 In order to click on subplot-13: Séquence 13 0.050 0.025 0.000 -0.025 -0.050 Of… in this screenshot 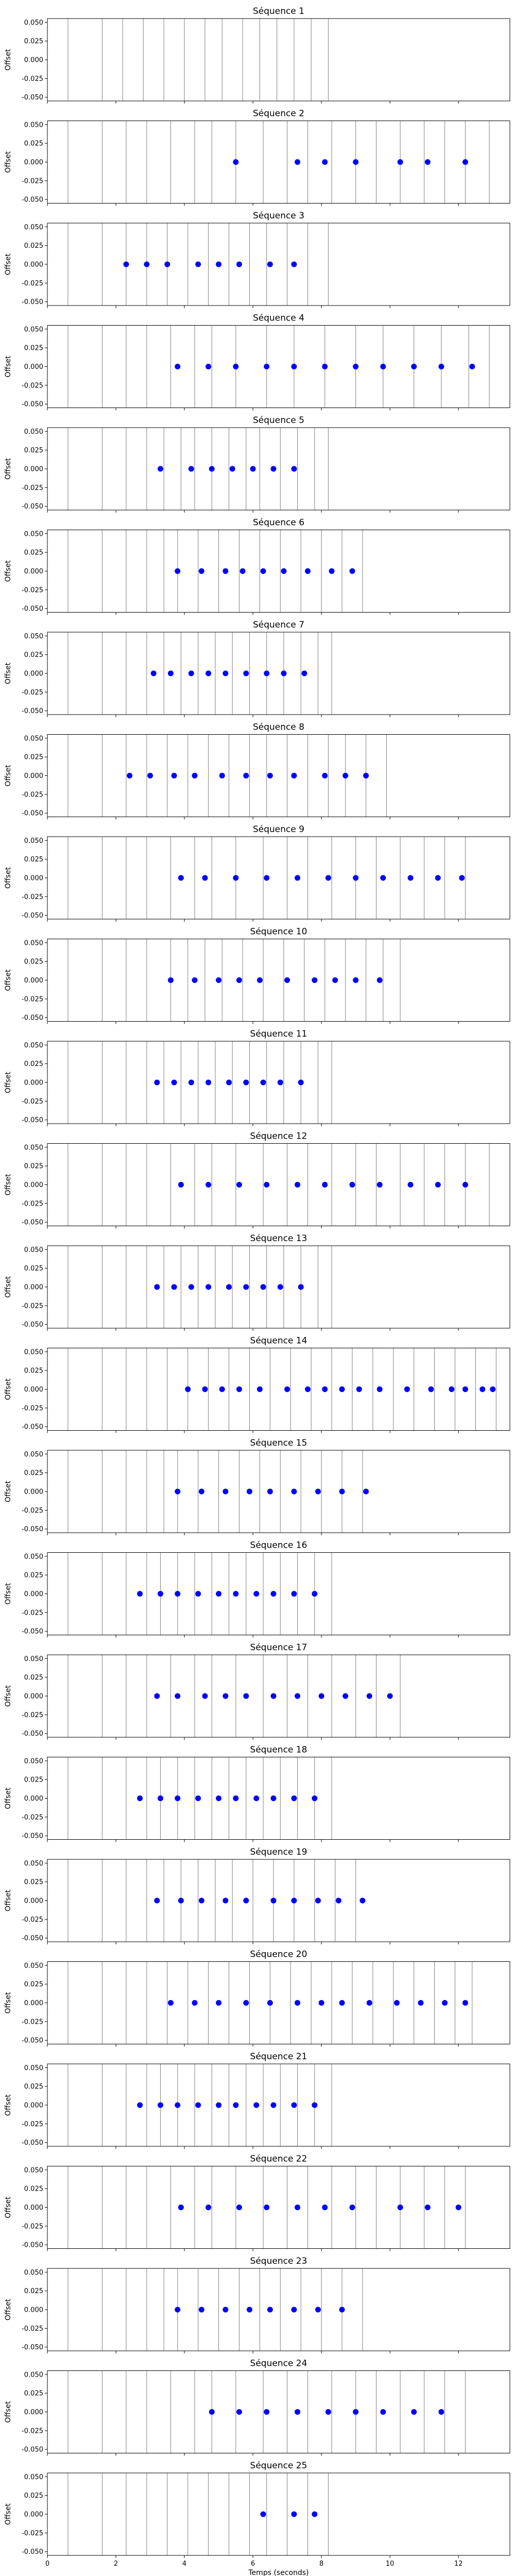, I will do `click(257, 1282)`.